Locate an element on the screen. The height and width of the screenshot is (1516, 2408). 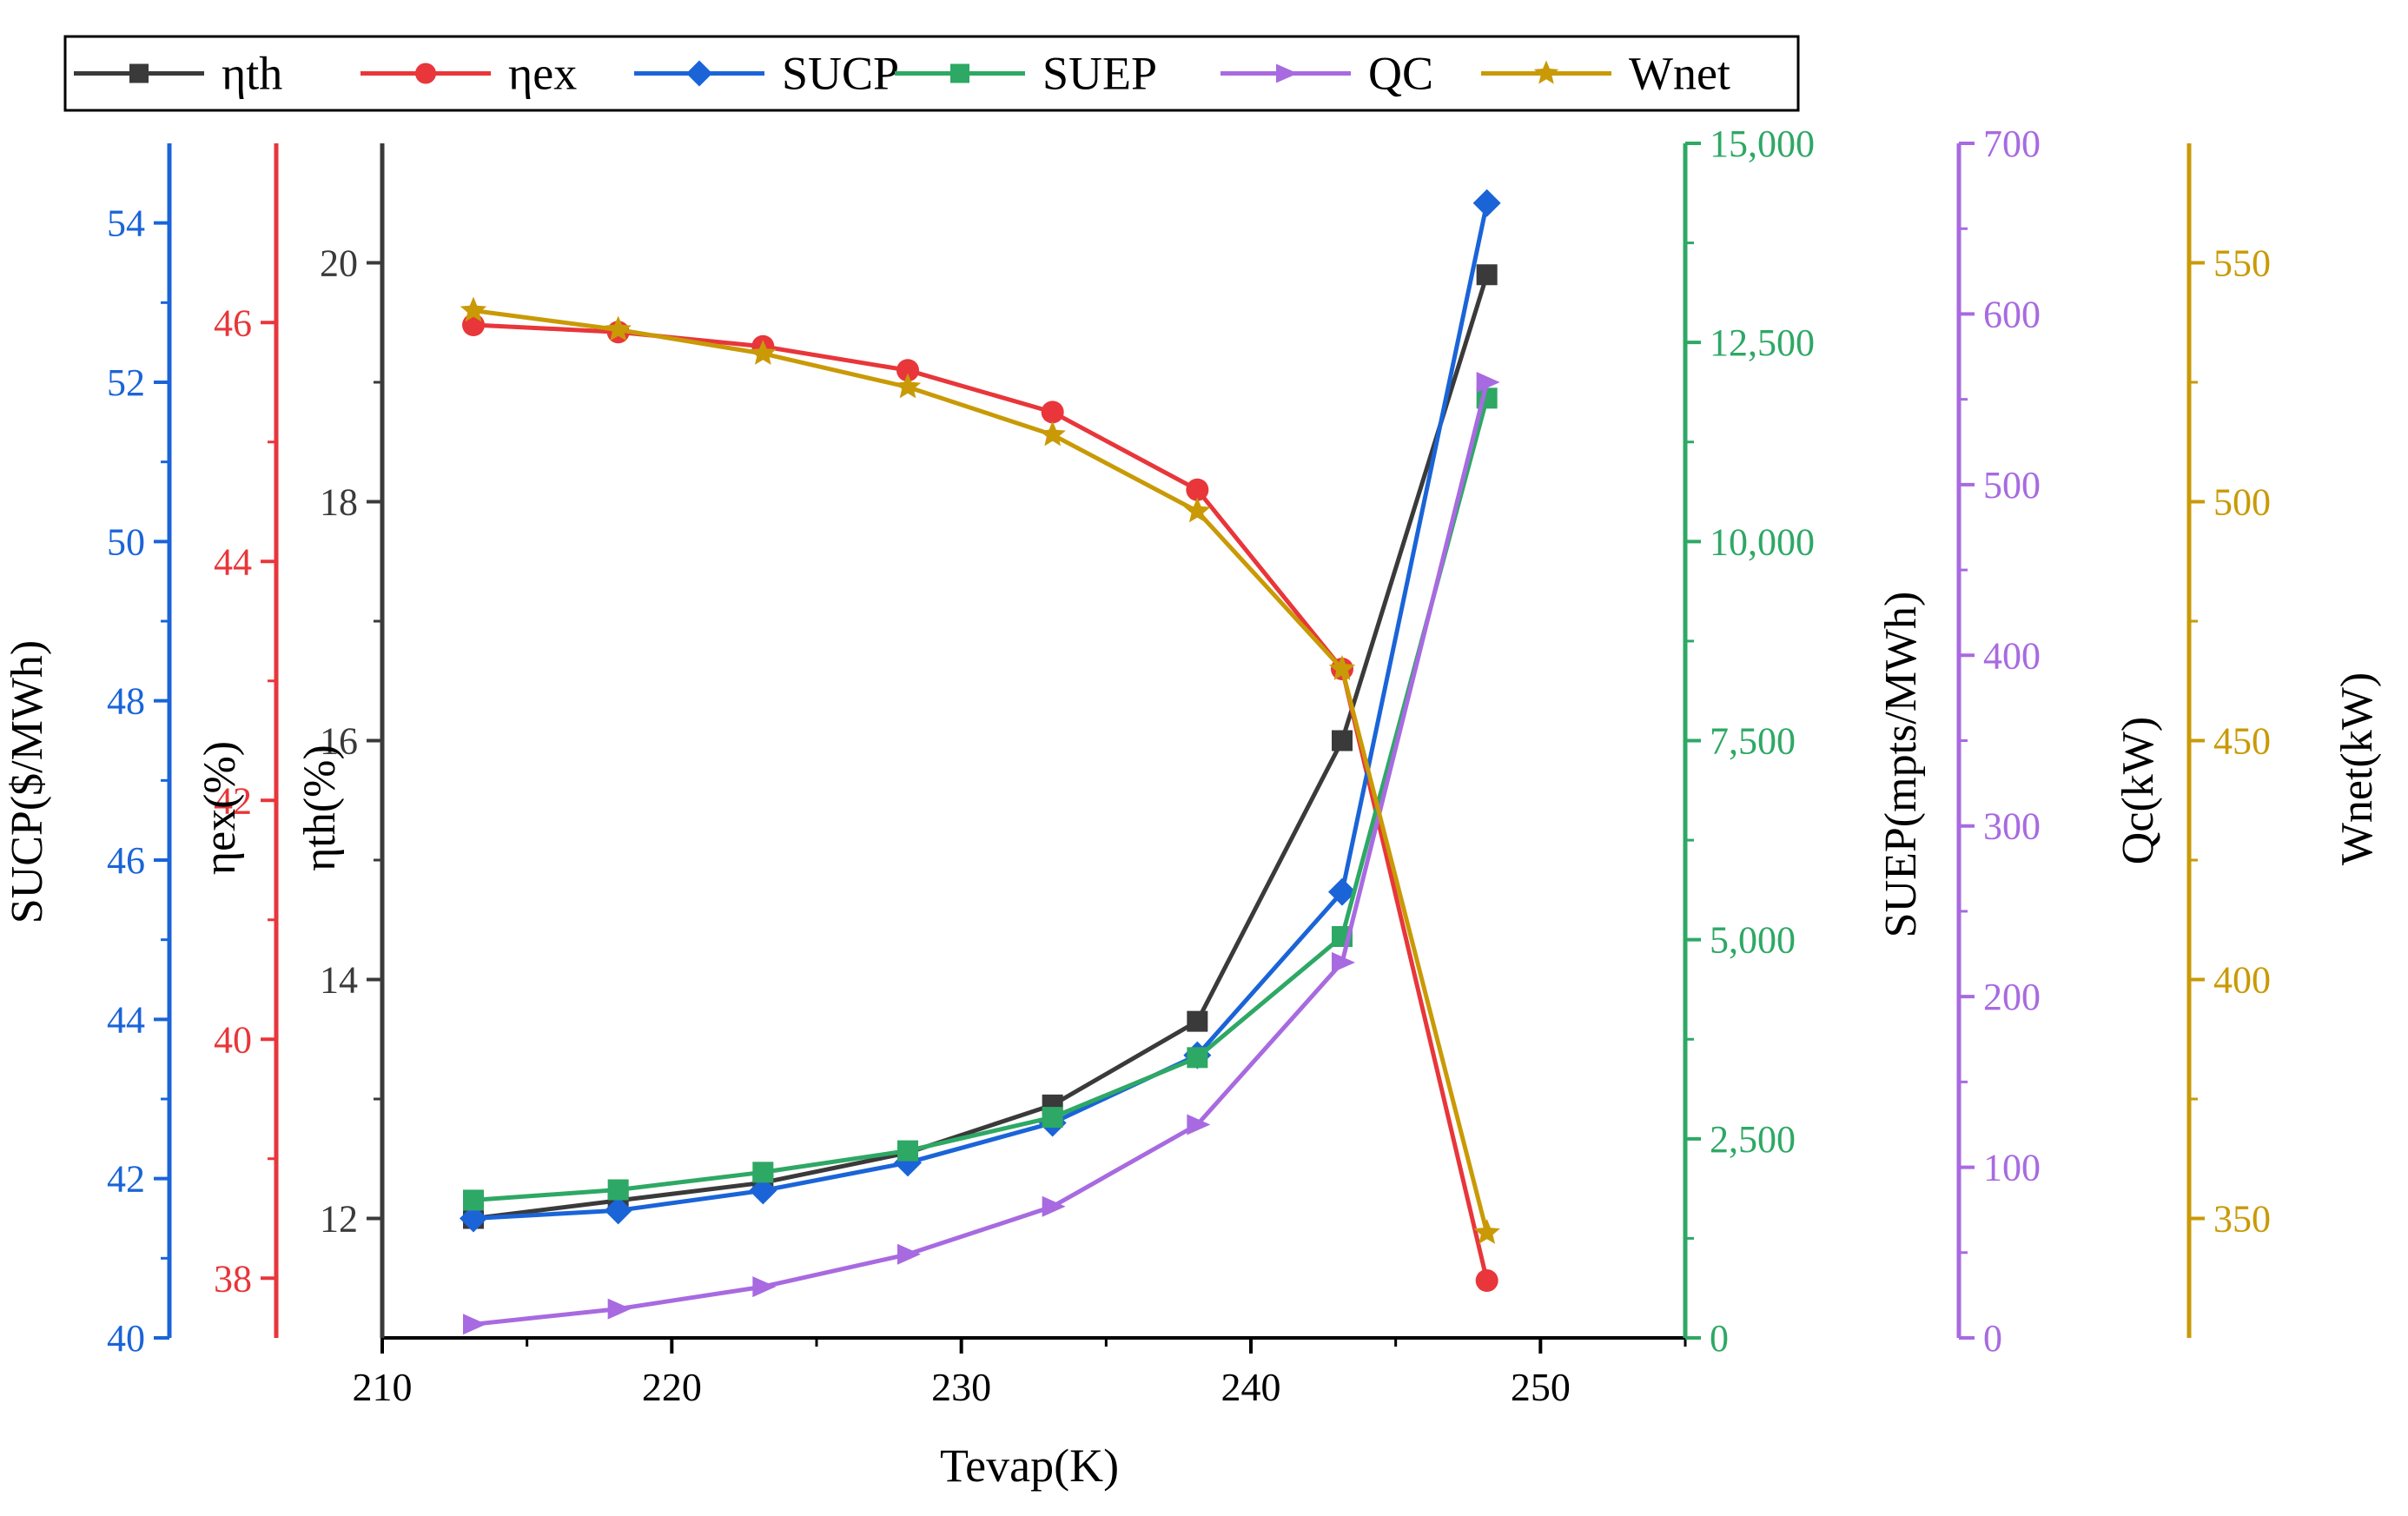
legend-marker-sucp is located at coordinates (699, 74).